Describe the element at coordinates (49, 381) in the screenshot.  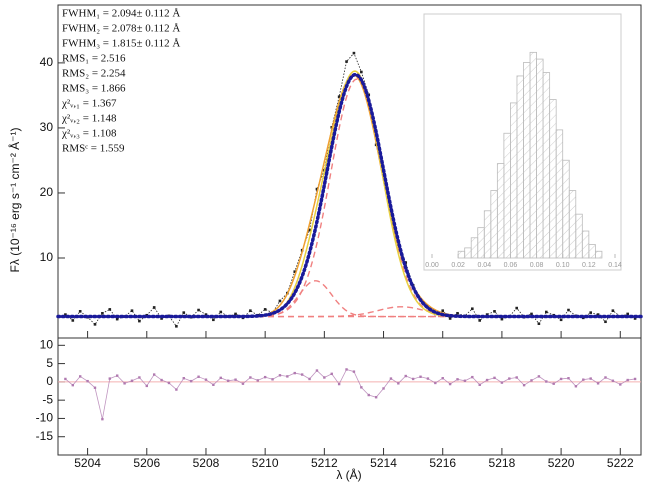
I see `residual-y-tick-label: 0` at that location.